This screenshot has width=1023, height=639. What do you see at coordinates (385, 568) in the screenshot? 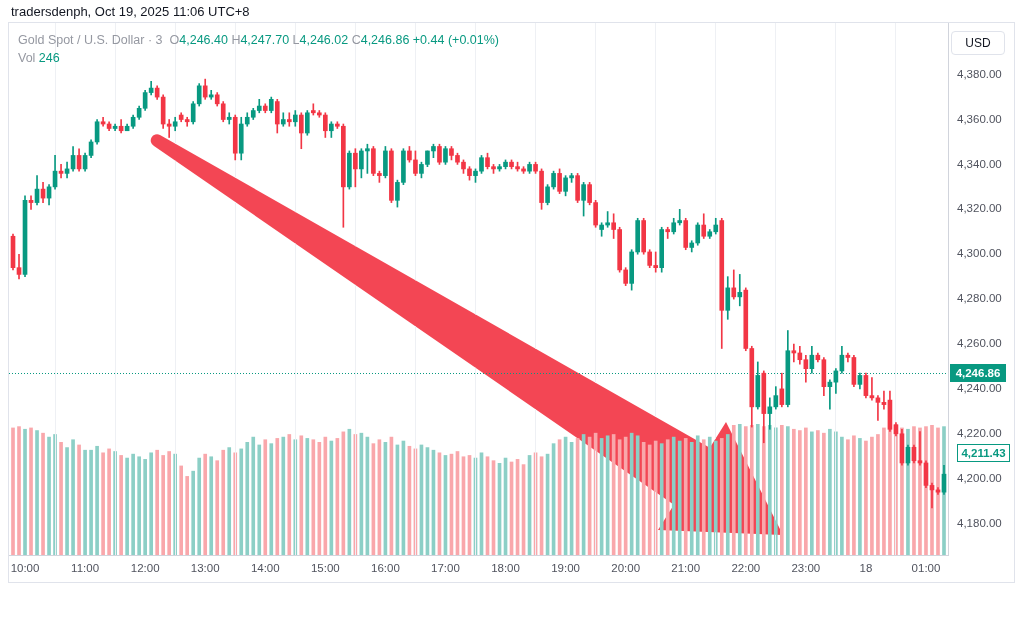
I see `x-tick-label: 16:00` at bounding box center [385, 568].